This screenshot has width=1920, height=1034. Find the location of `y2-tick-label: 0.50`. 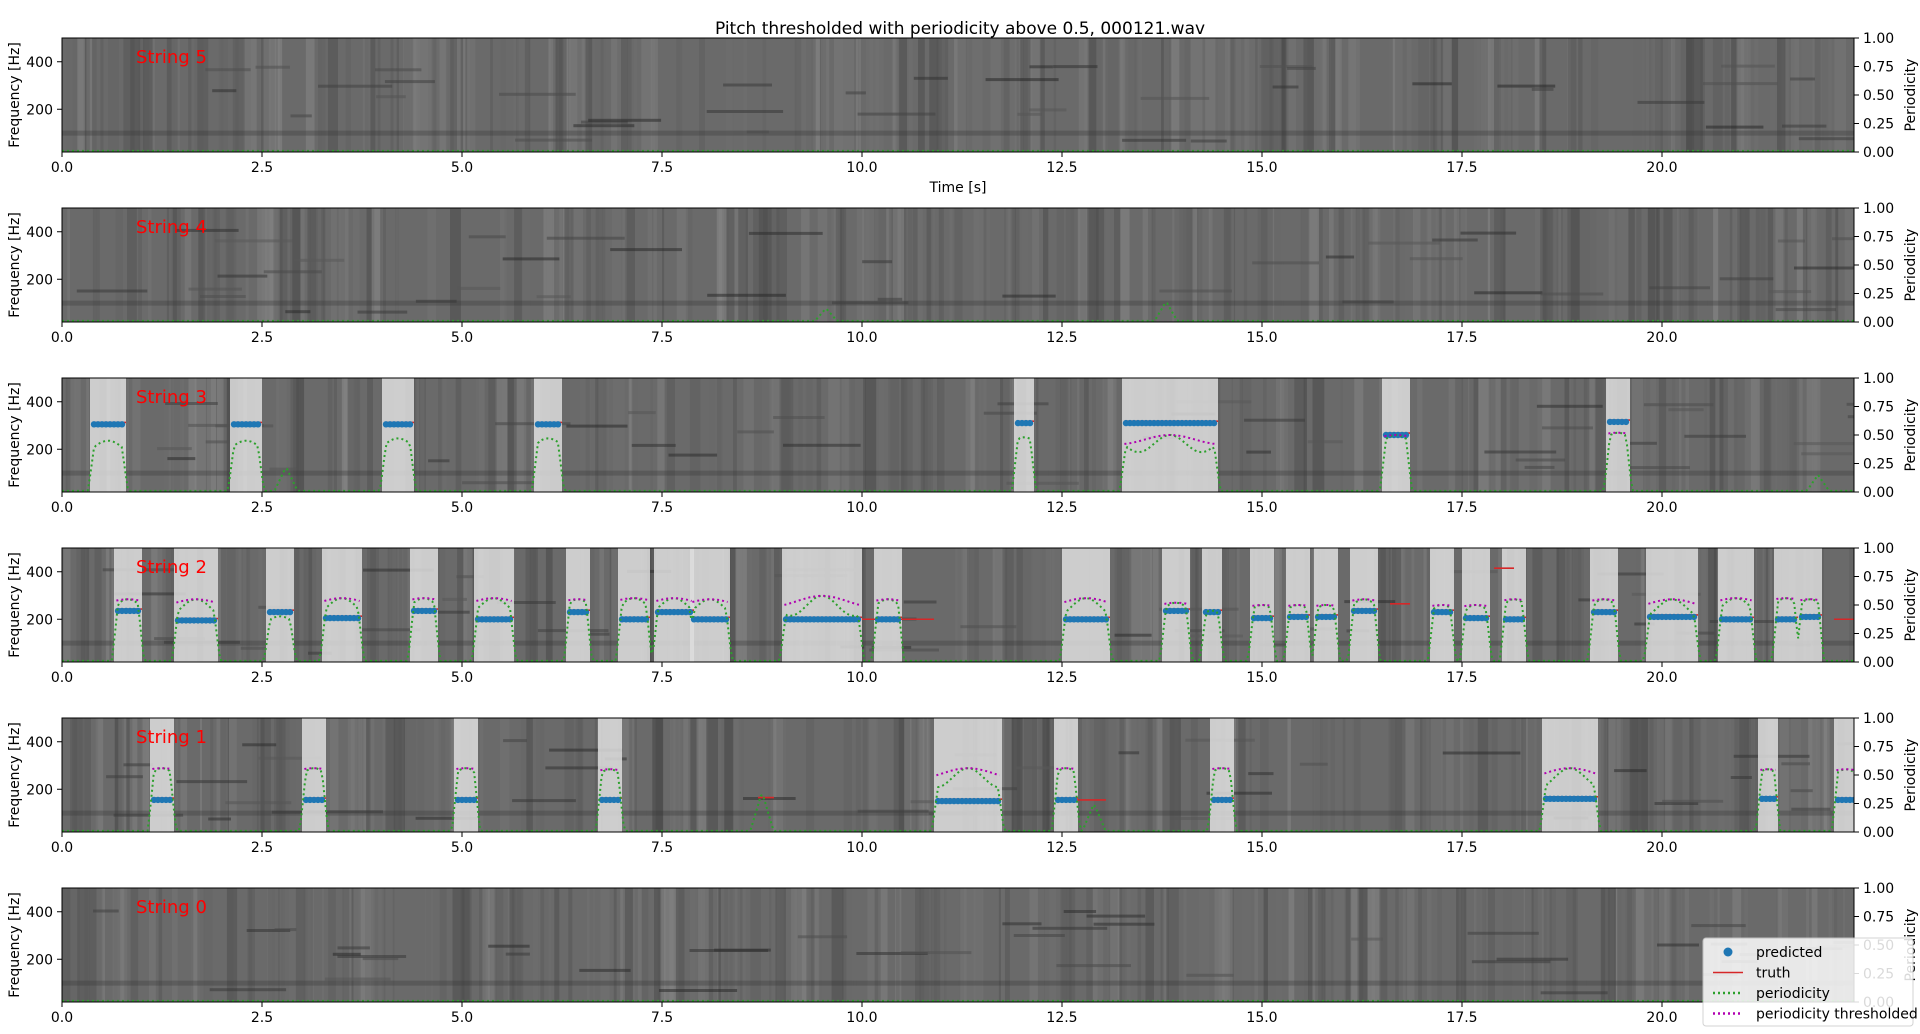

y2-tick-label: 0.50 is located at coordinates (1878, 266).